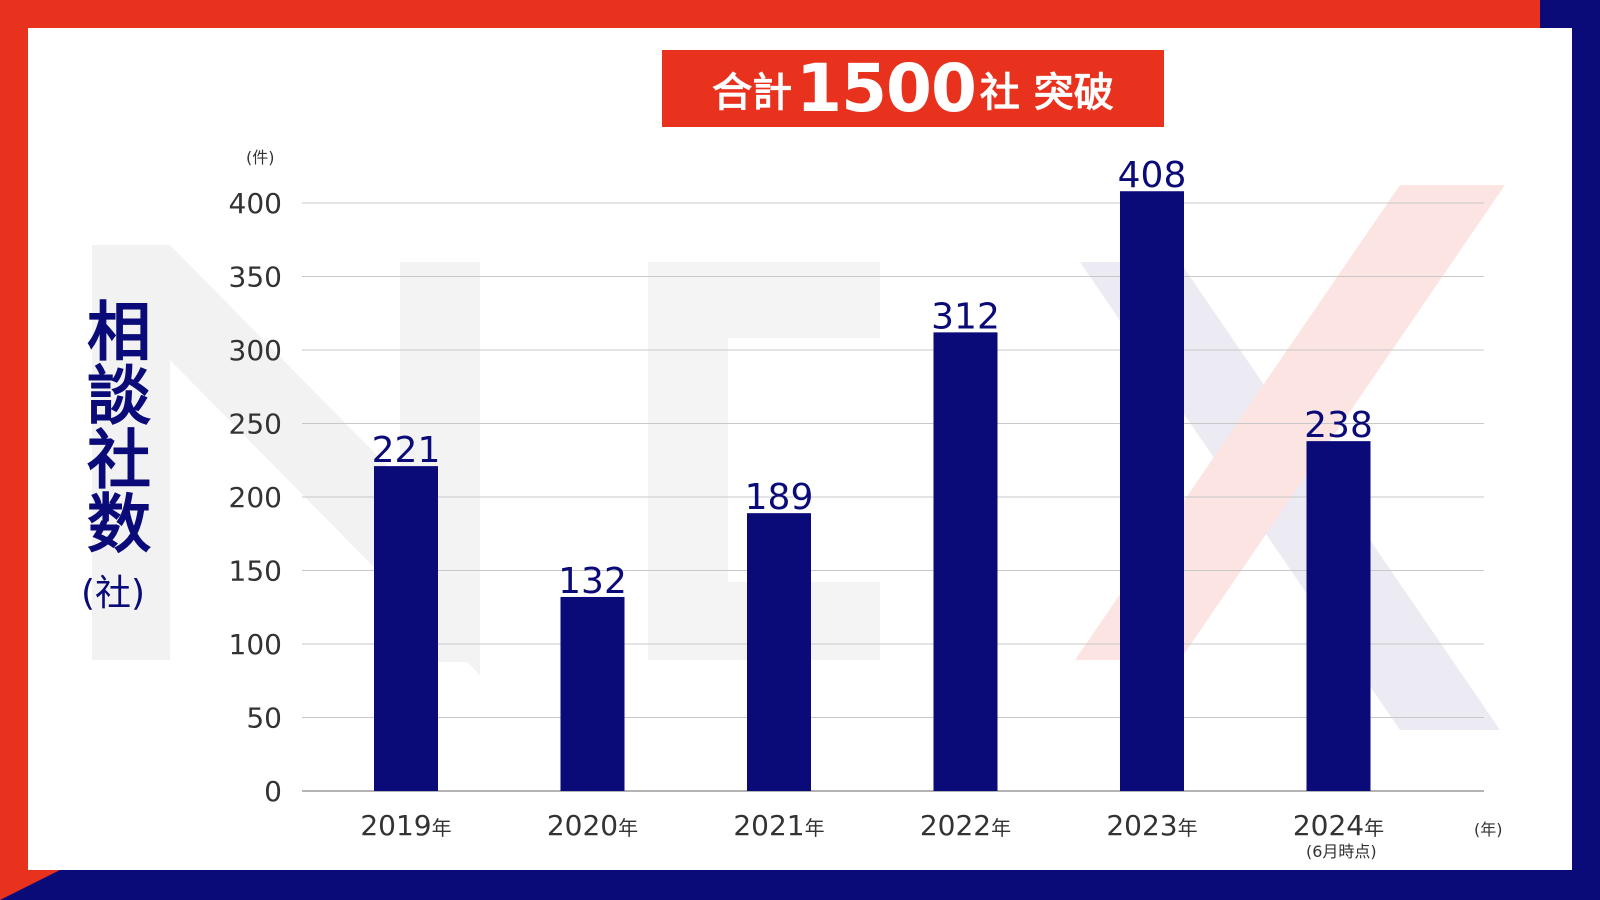 The width and height of the screenshot is (1600, 900). I want to click on x-tick-label: 2022年, so click(965, 825).